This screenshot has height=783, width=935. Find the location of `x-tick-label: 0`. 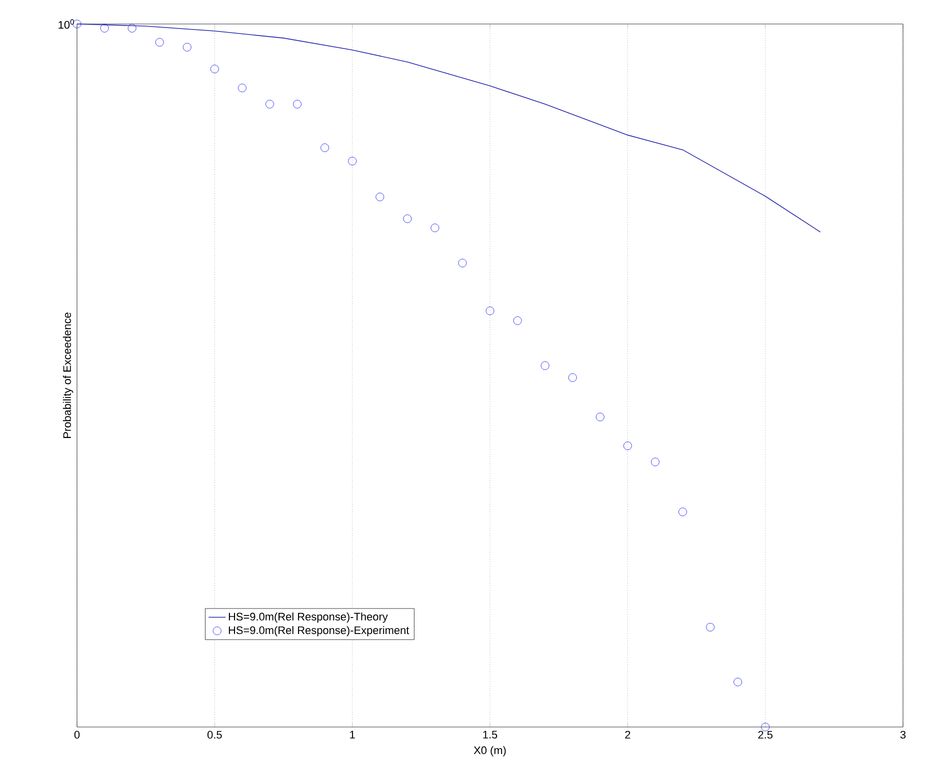

x-tick-label: 0 is located at coordinates (77, 734).